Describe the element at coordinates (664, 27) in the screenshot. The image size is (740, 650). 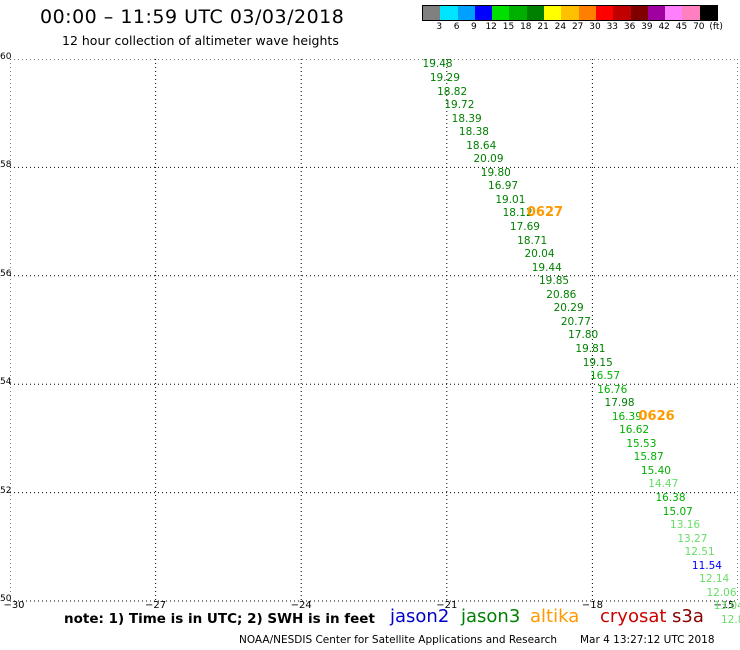
I see `legend-label: 42` at that location.